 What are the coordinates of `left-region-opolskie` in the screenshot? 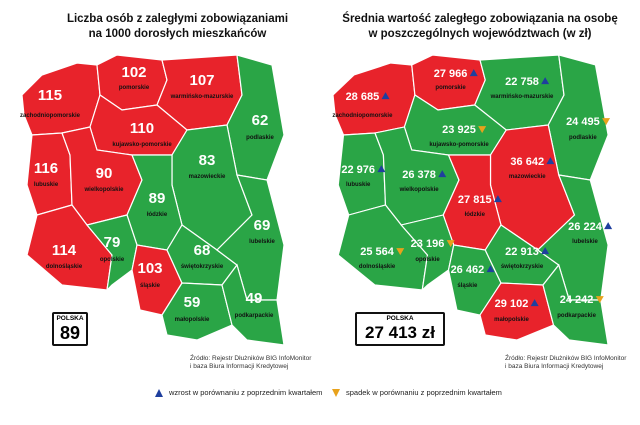 It's located at (111, 253).